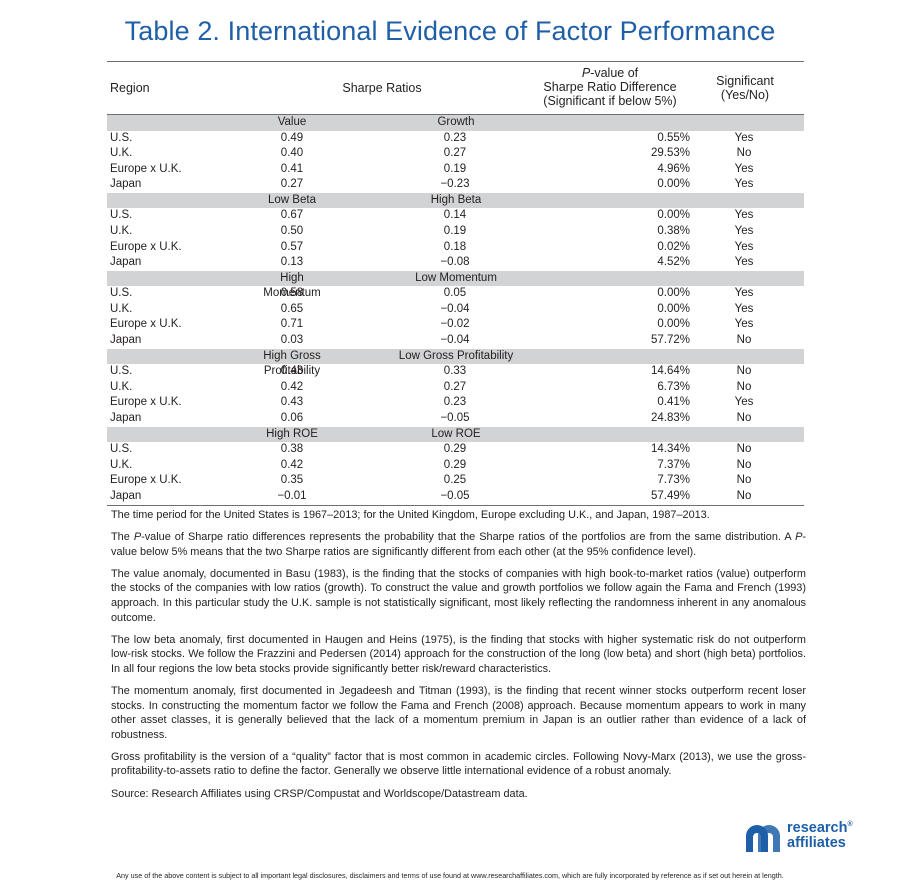 This screenshot has width=900, height=894. I want to click on table-row: U.K. 0.50 0.19 0.38% Yes, so click(455, 232).